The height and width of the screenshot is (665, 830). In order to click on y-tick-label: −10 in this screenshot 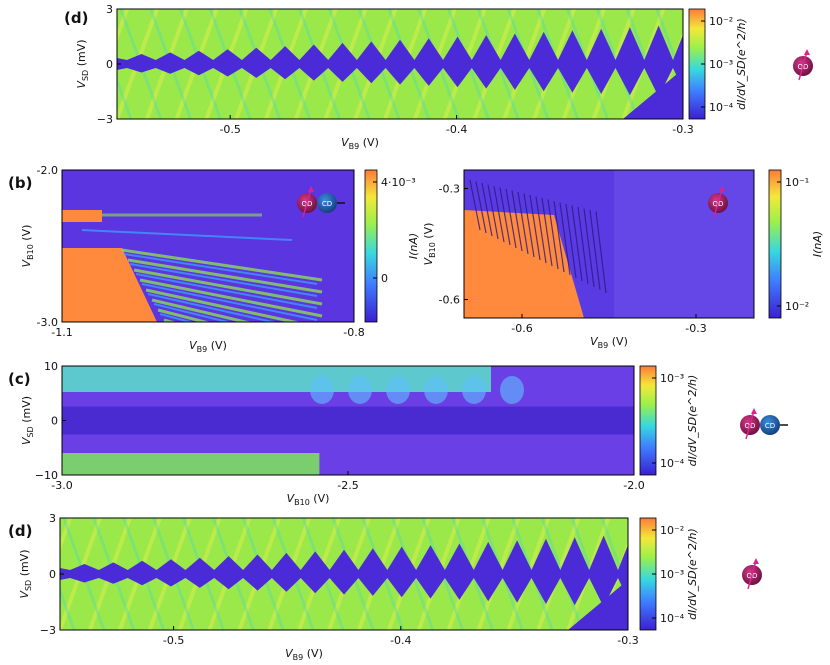, I will do `click(46, 475)`.